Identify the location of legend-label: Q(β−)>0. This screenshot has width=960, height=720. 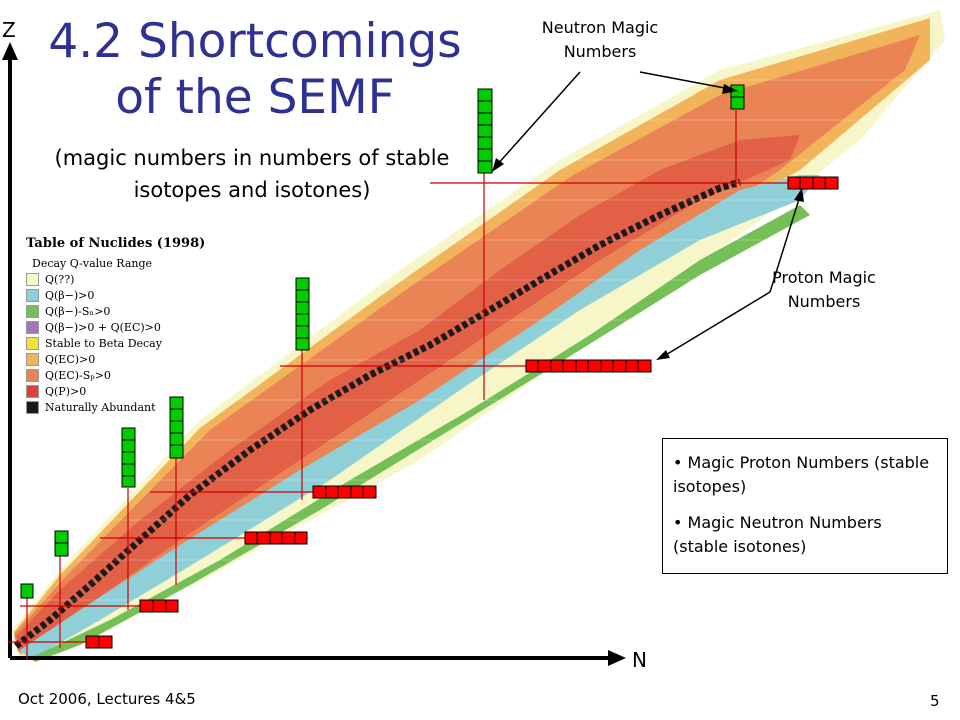
(70, 296).